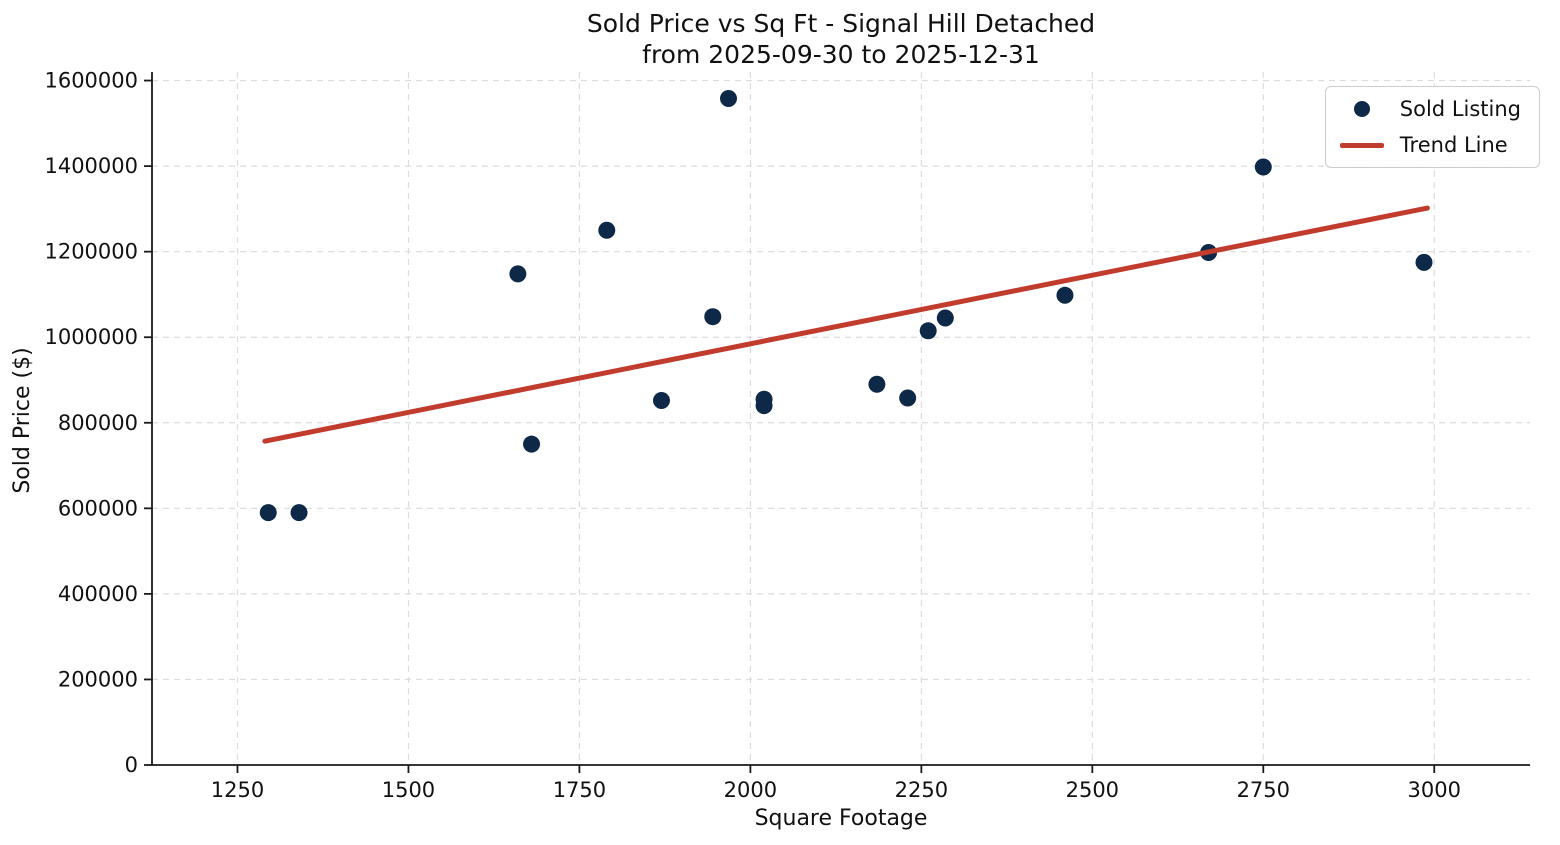 The width and height of the screenshot is (1560, 845). I want to click on x-tick-label-1500: 1500, so click(408, 790).